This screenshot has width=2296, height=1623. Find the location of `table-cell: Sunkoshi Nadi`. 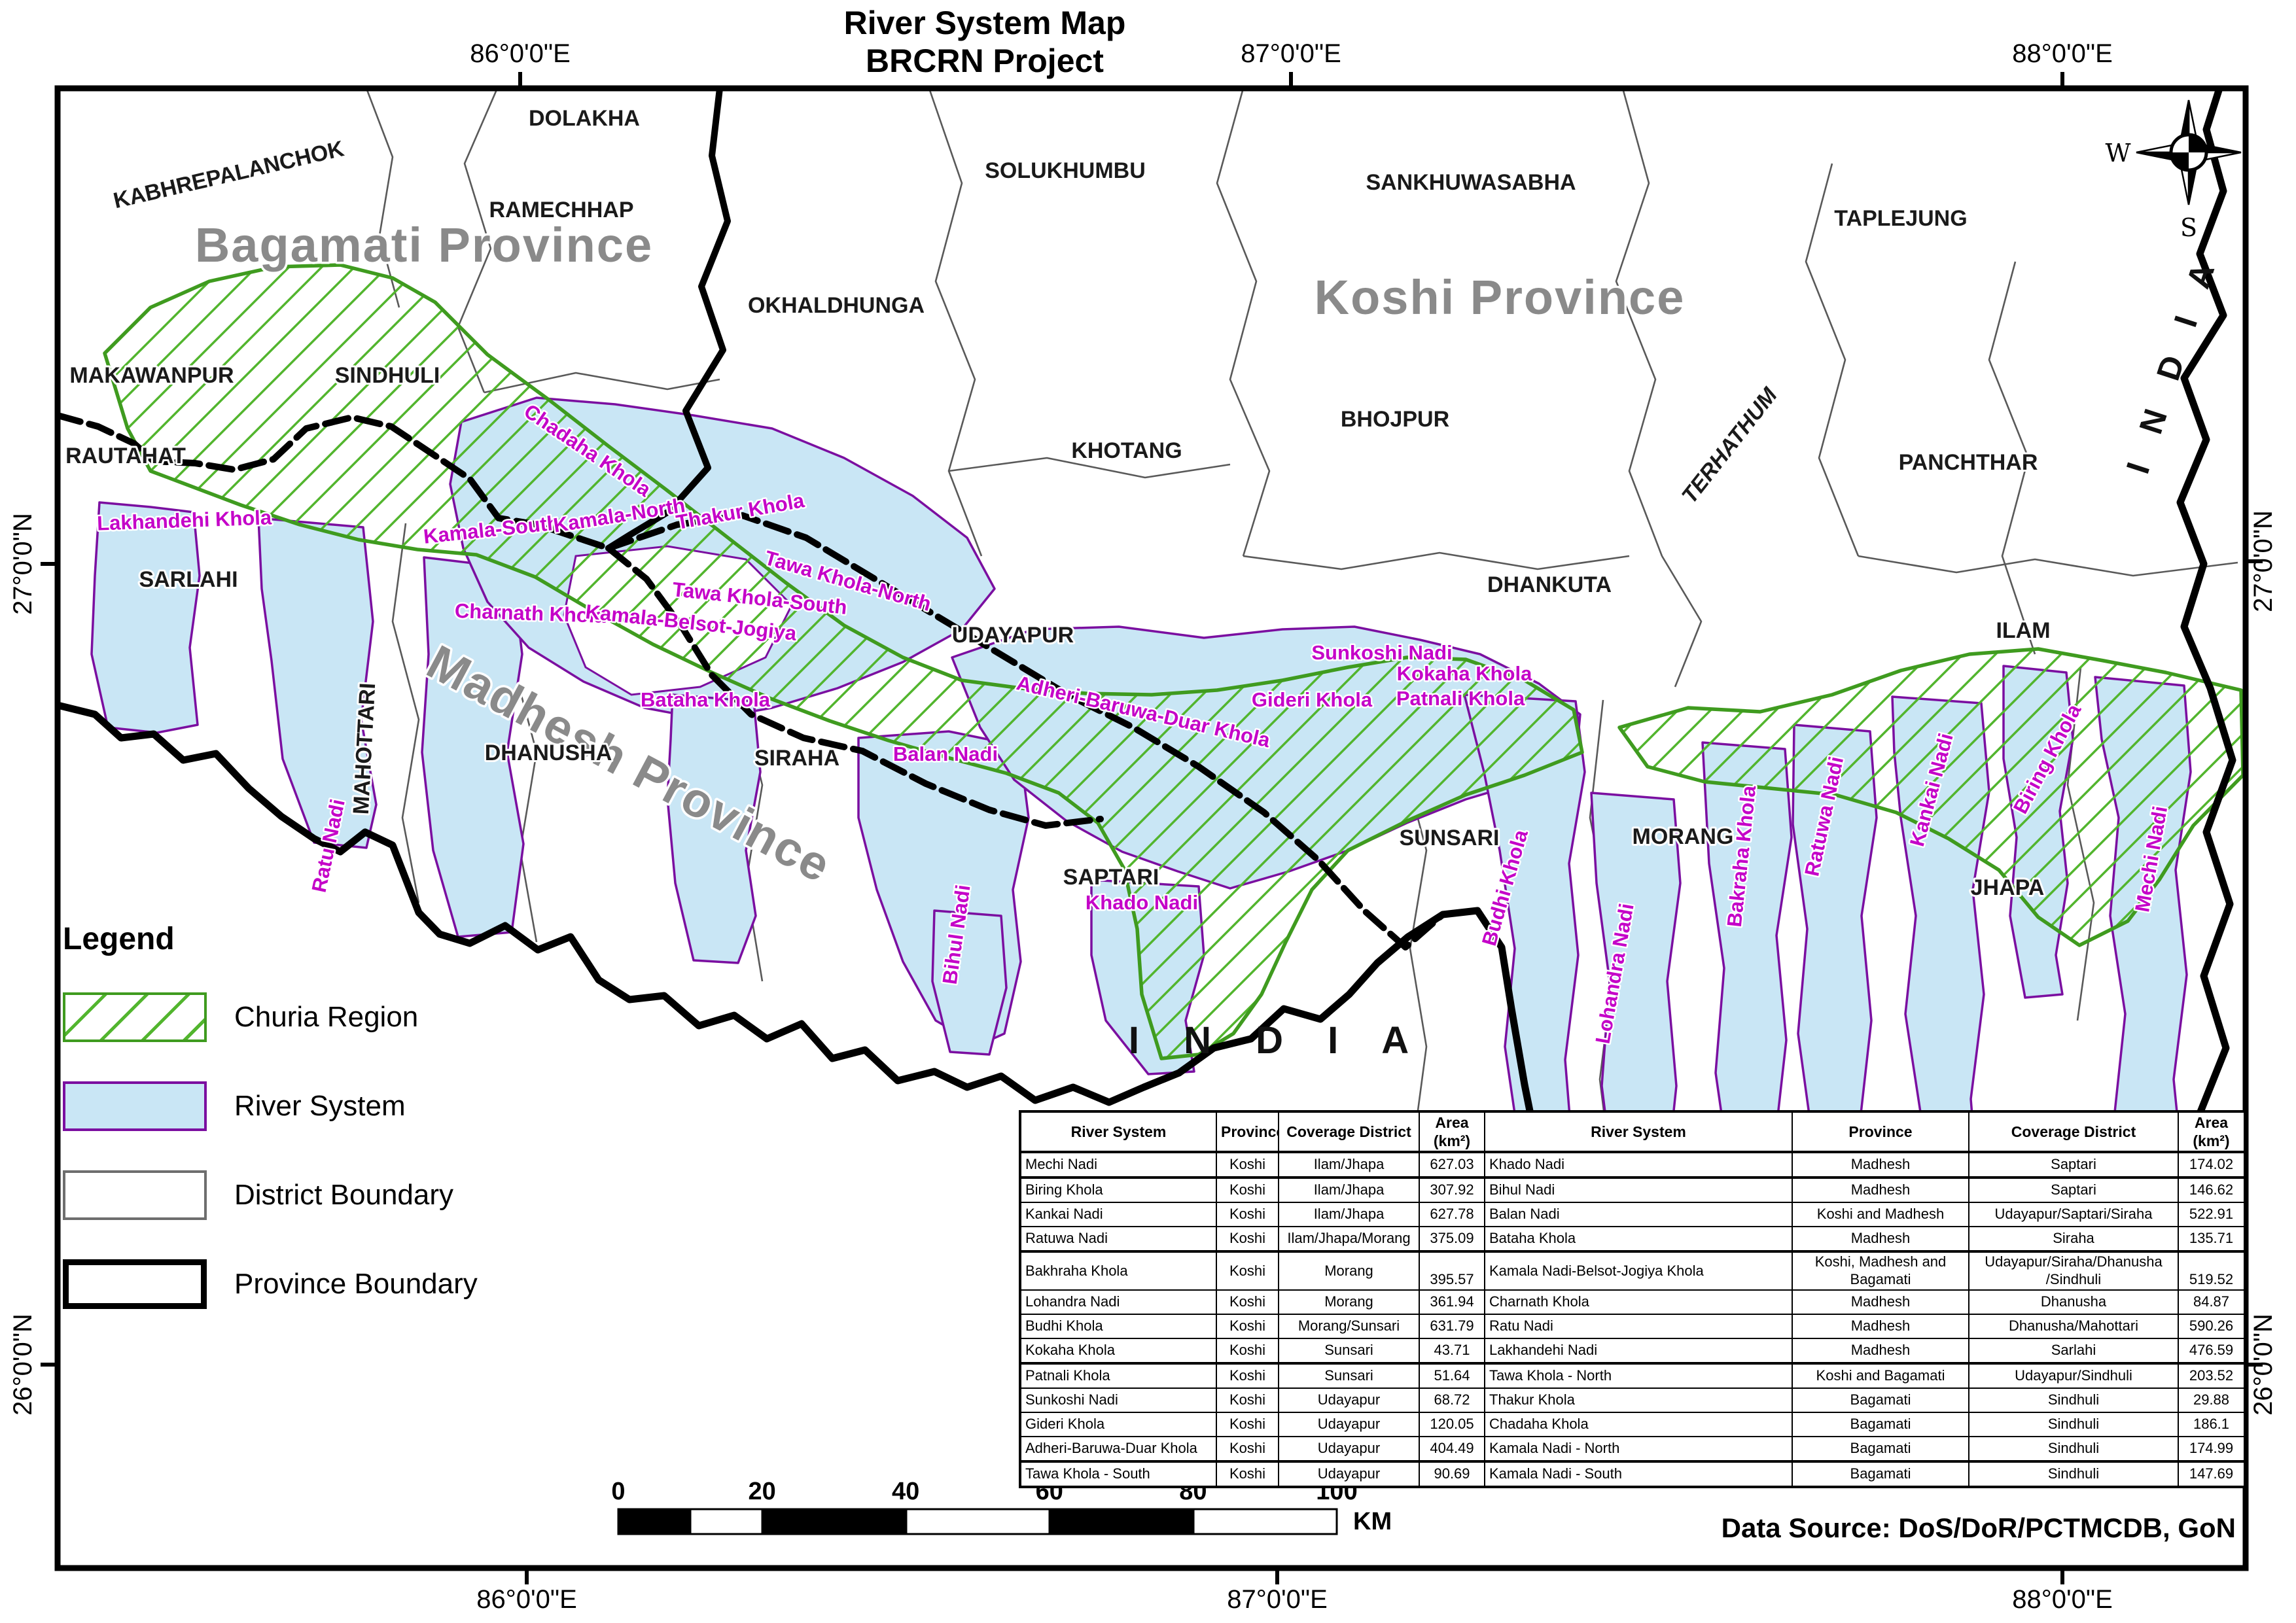

table-cell: Sunkoshi Nadi is located at coordinates (1118, 1400).